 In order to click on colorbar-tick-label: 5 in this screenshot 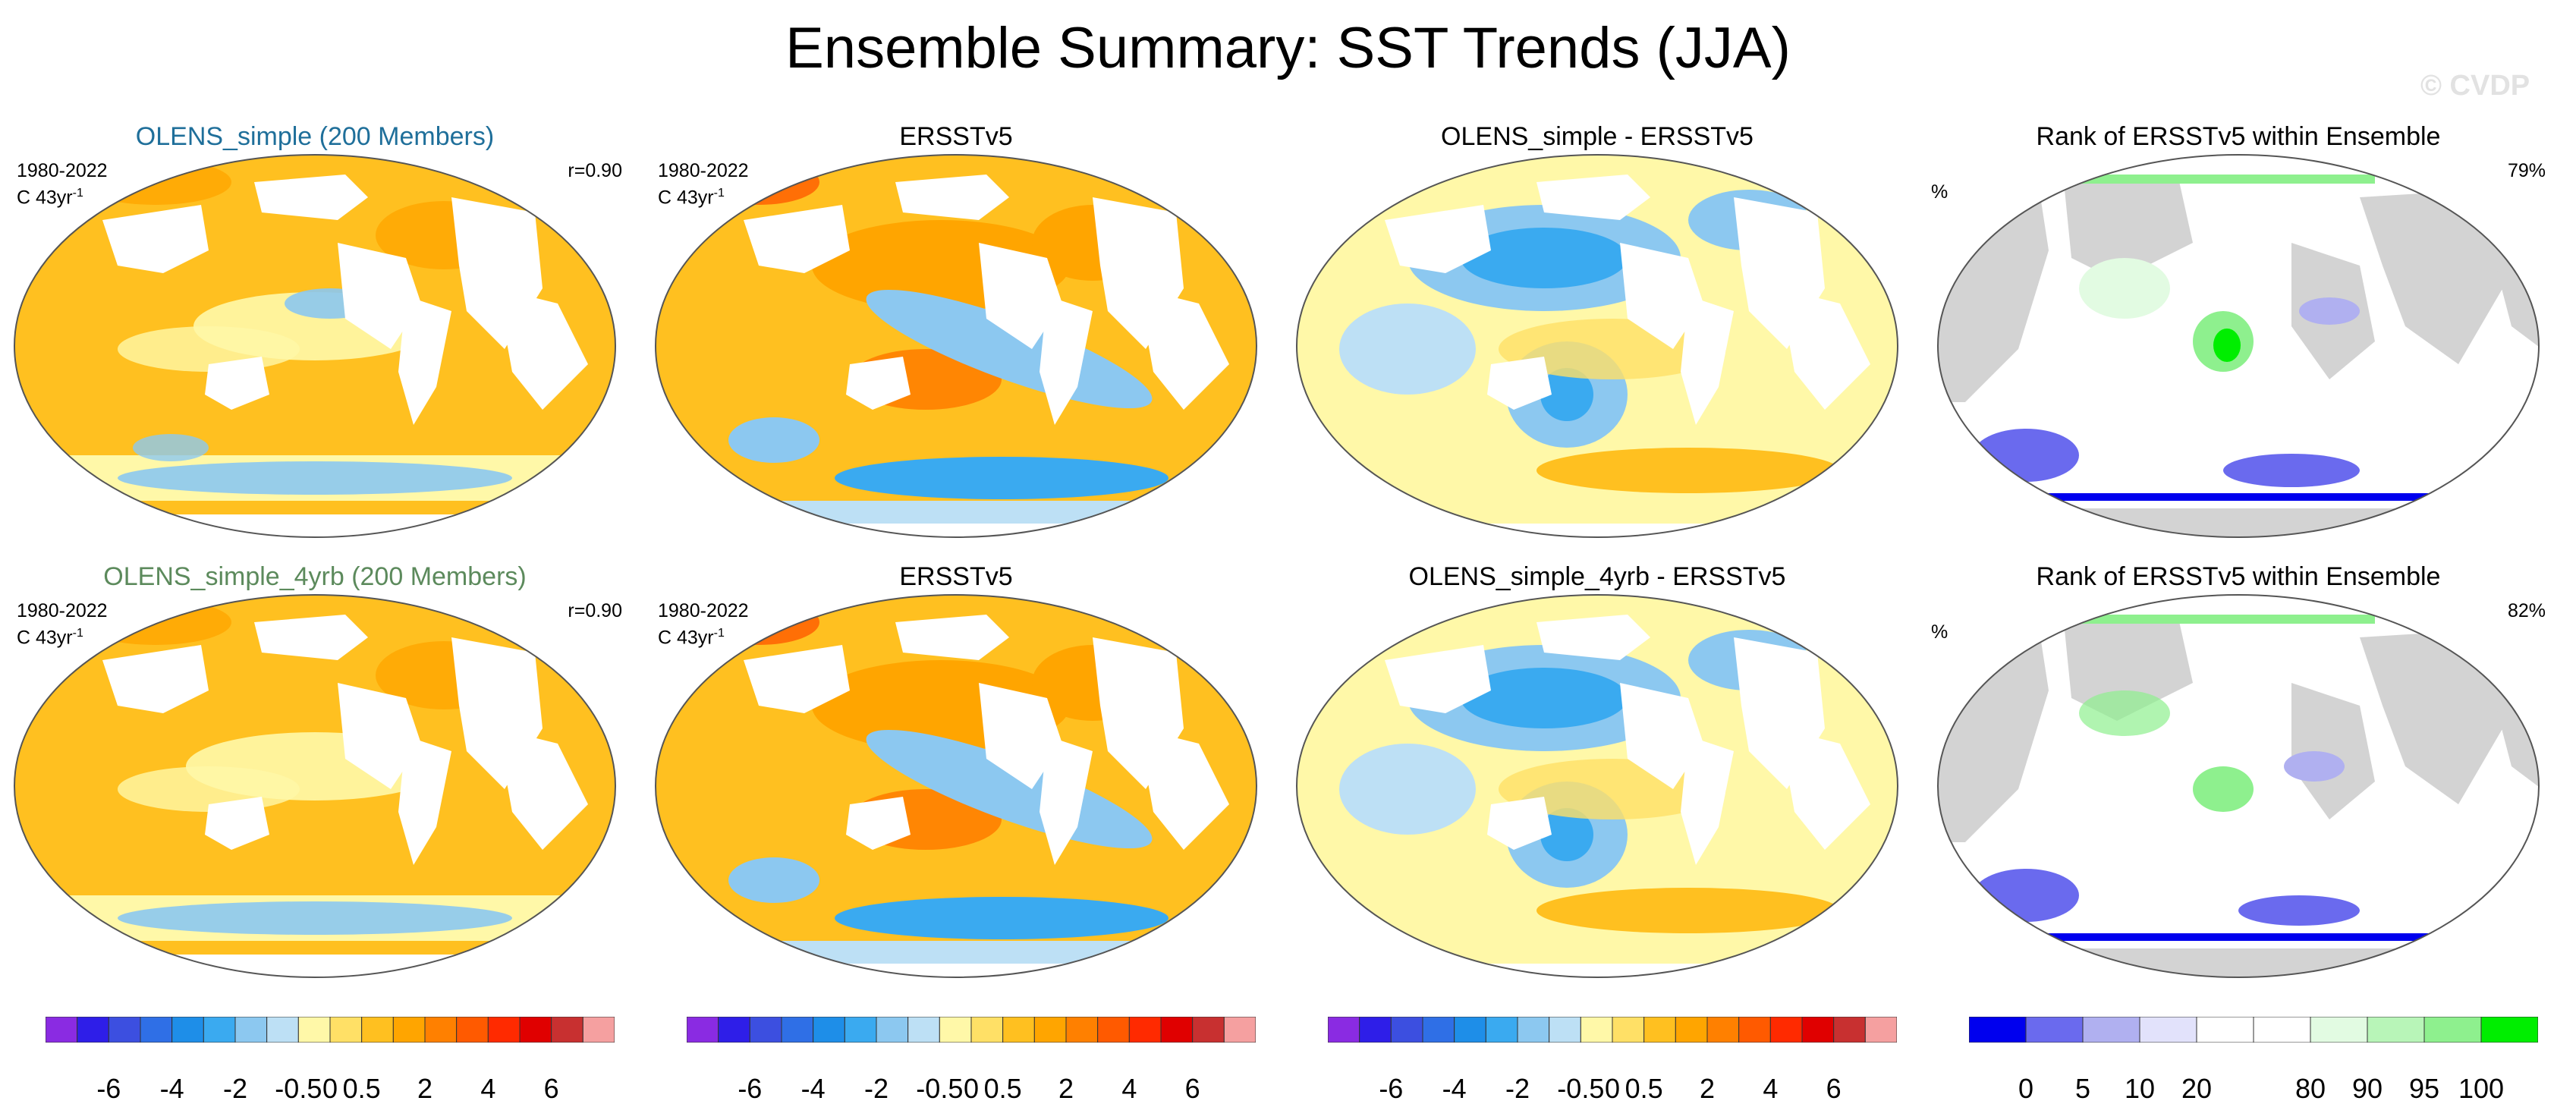, I will do `click(2082, 1088)`.